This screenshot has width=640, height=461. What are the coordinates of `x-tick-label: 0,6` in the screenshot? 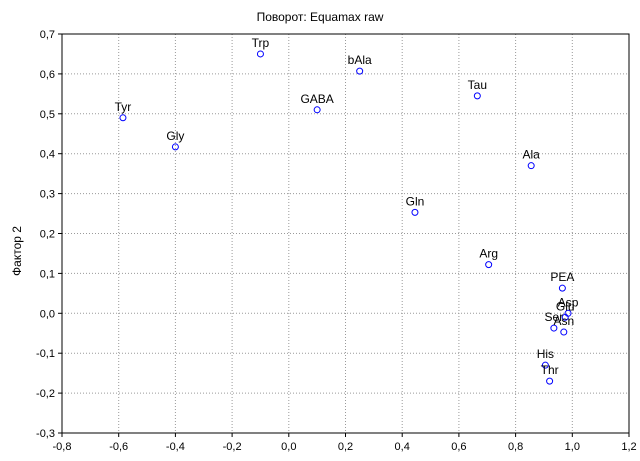 It's located at (458, 447).